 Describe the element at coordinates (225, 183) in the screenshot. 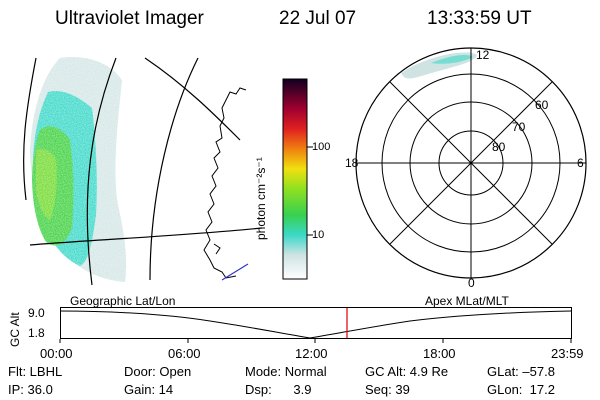

I see `coastline` at that location.